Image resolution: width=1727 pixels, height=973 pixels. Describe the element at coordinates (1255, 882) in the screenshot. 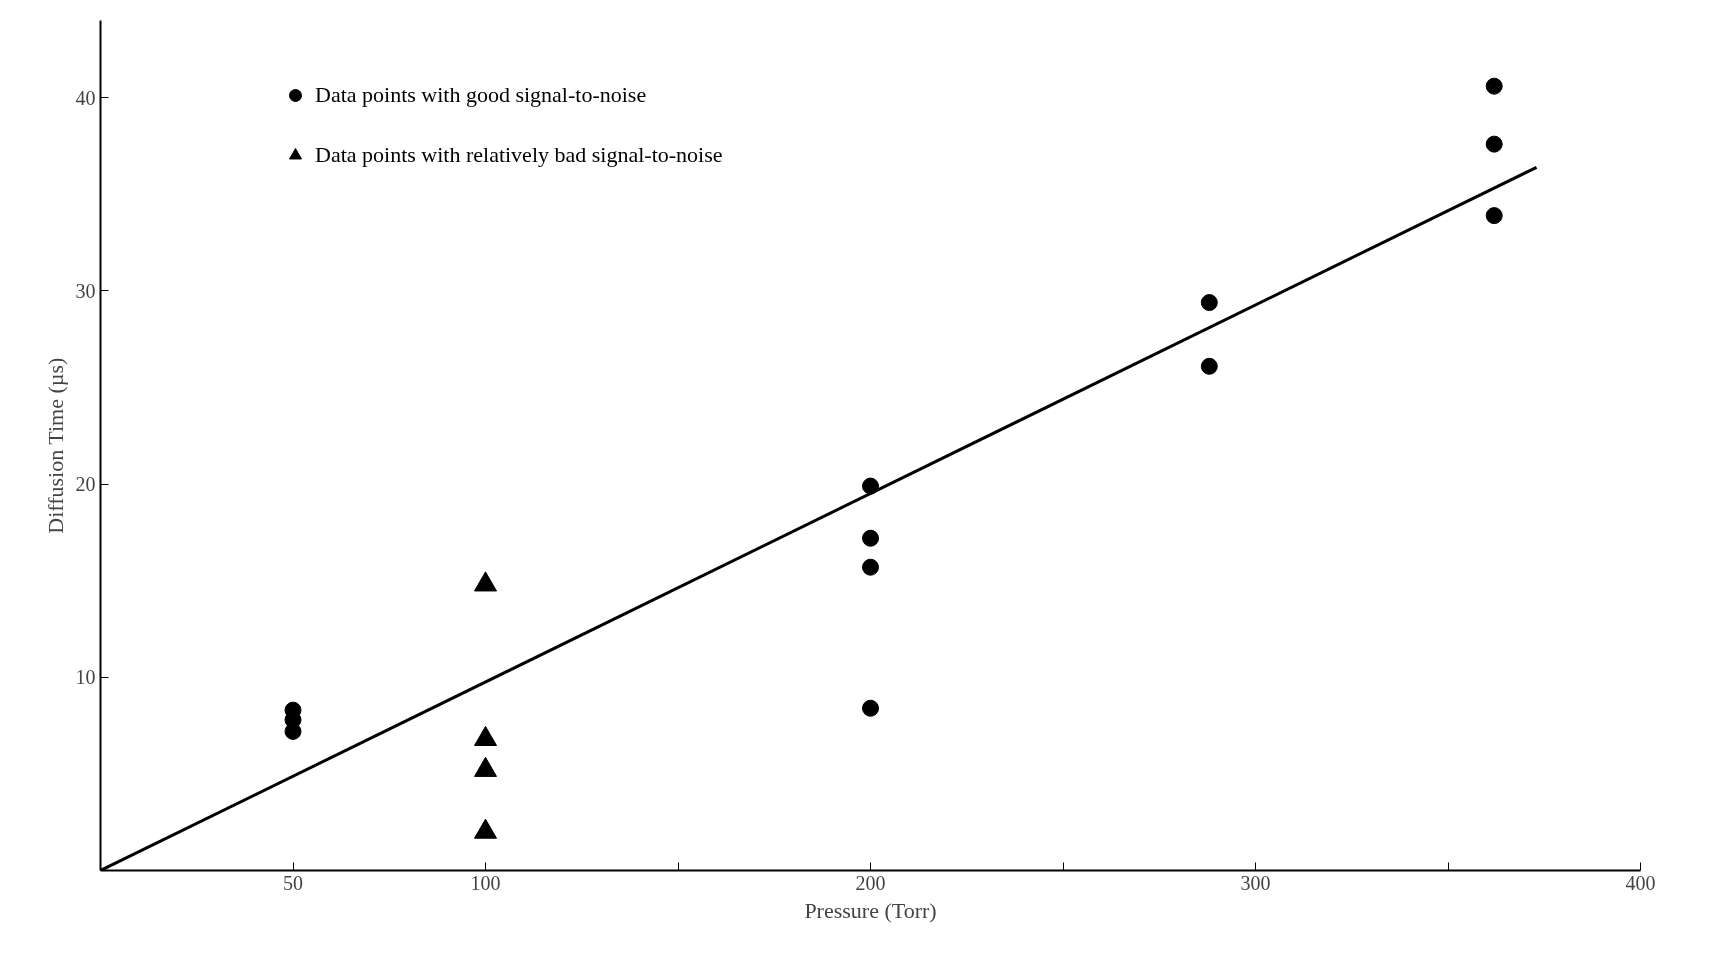

I see `x-tick-label: 300` at that location.